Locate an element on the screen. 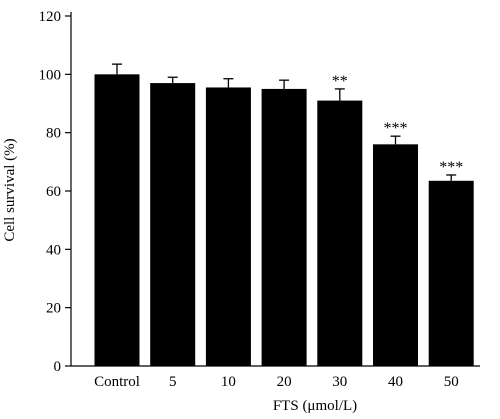 Image resolution: width=500 pixels, height=419 pixels. y-tick-label: 60 is located at coordinates (53, 192).